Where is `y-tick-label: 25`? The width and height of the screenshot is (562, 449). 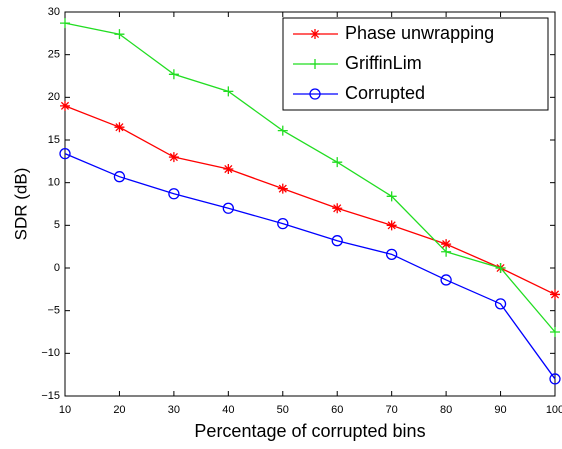
y-tick-label: 25 is located at coordinates (54, 55).